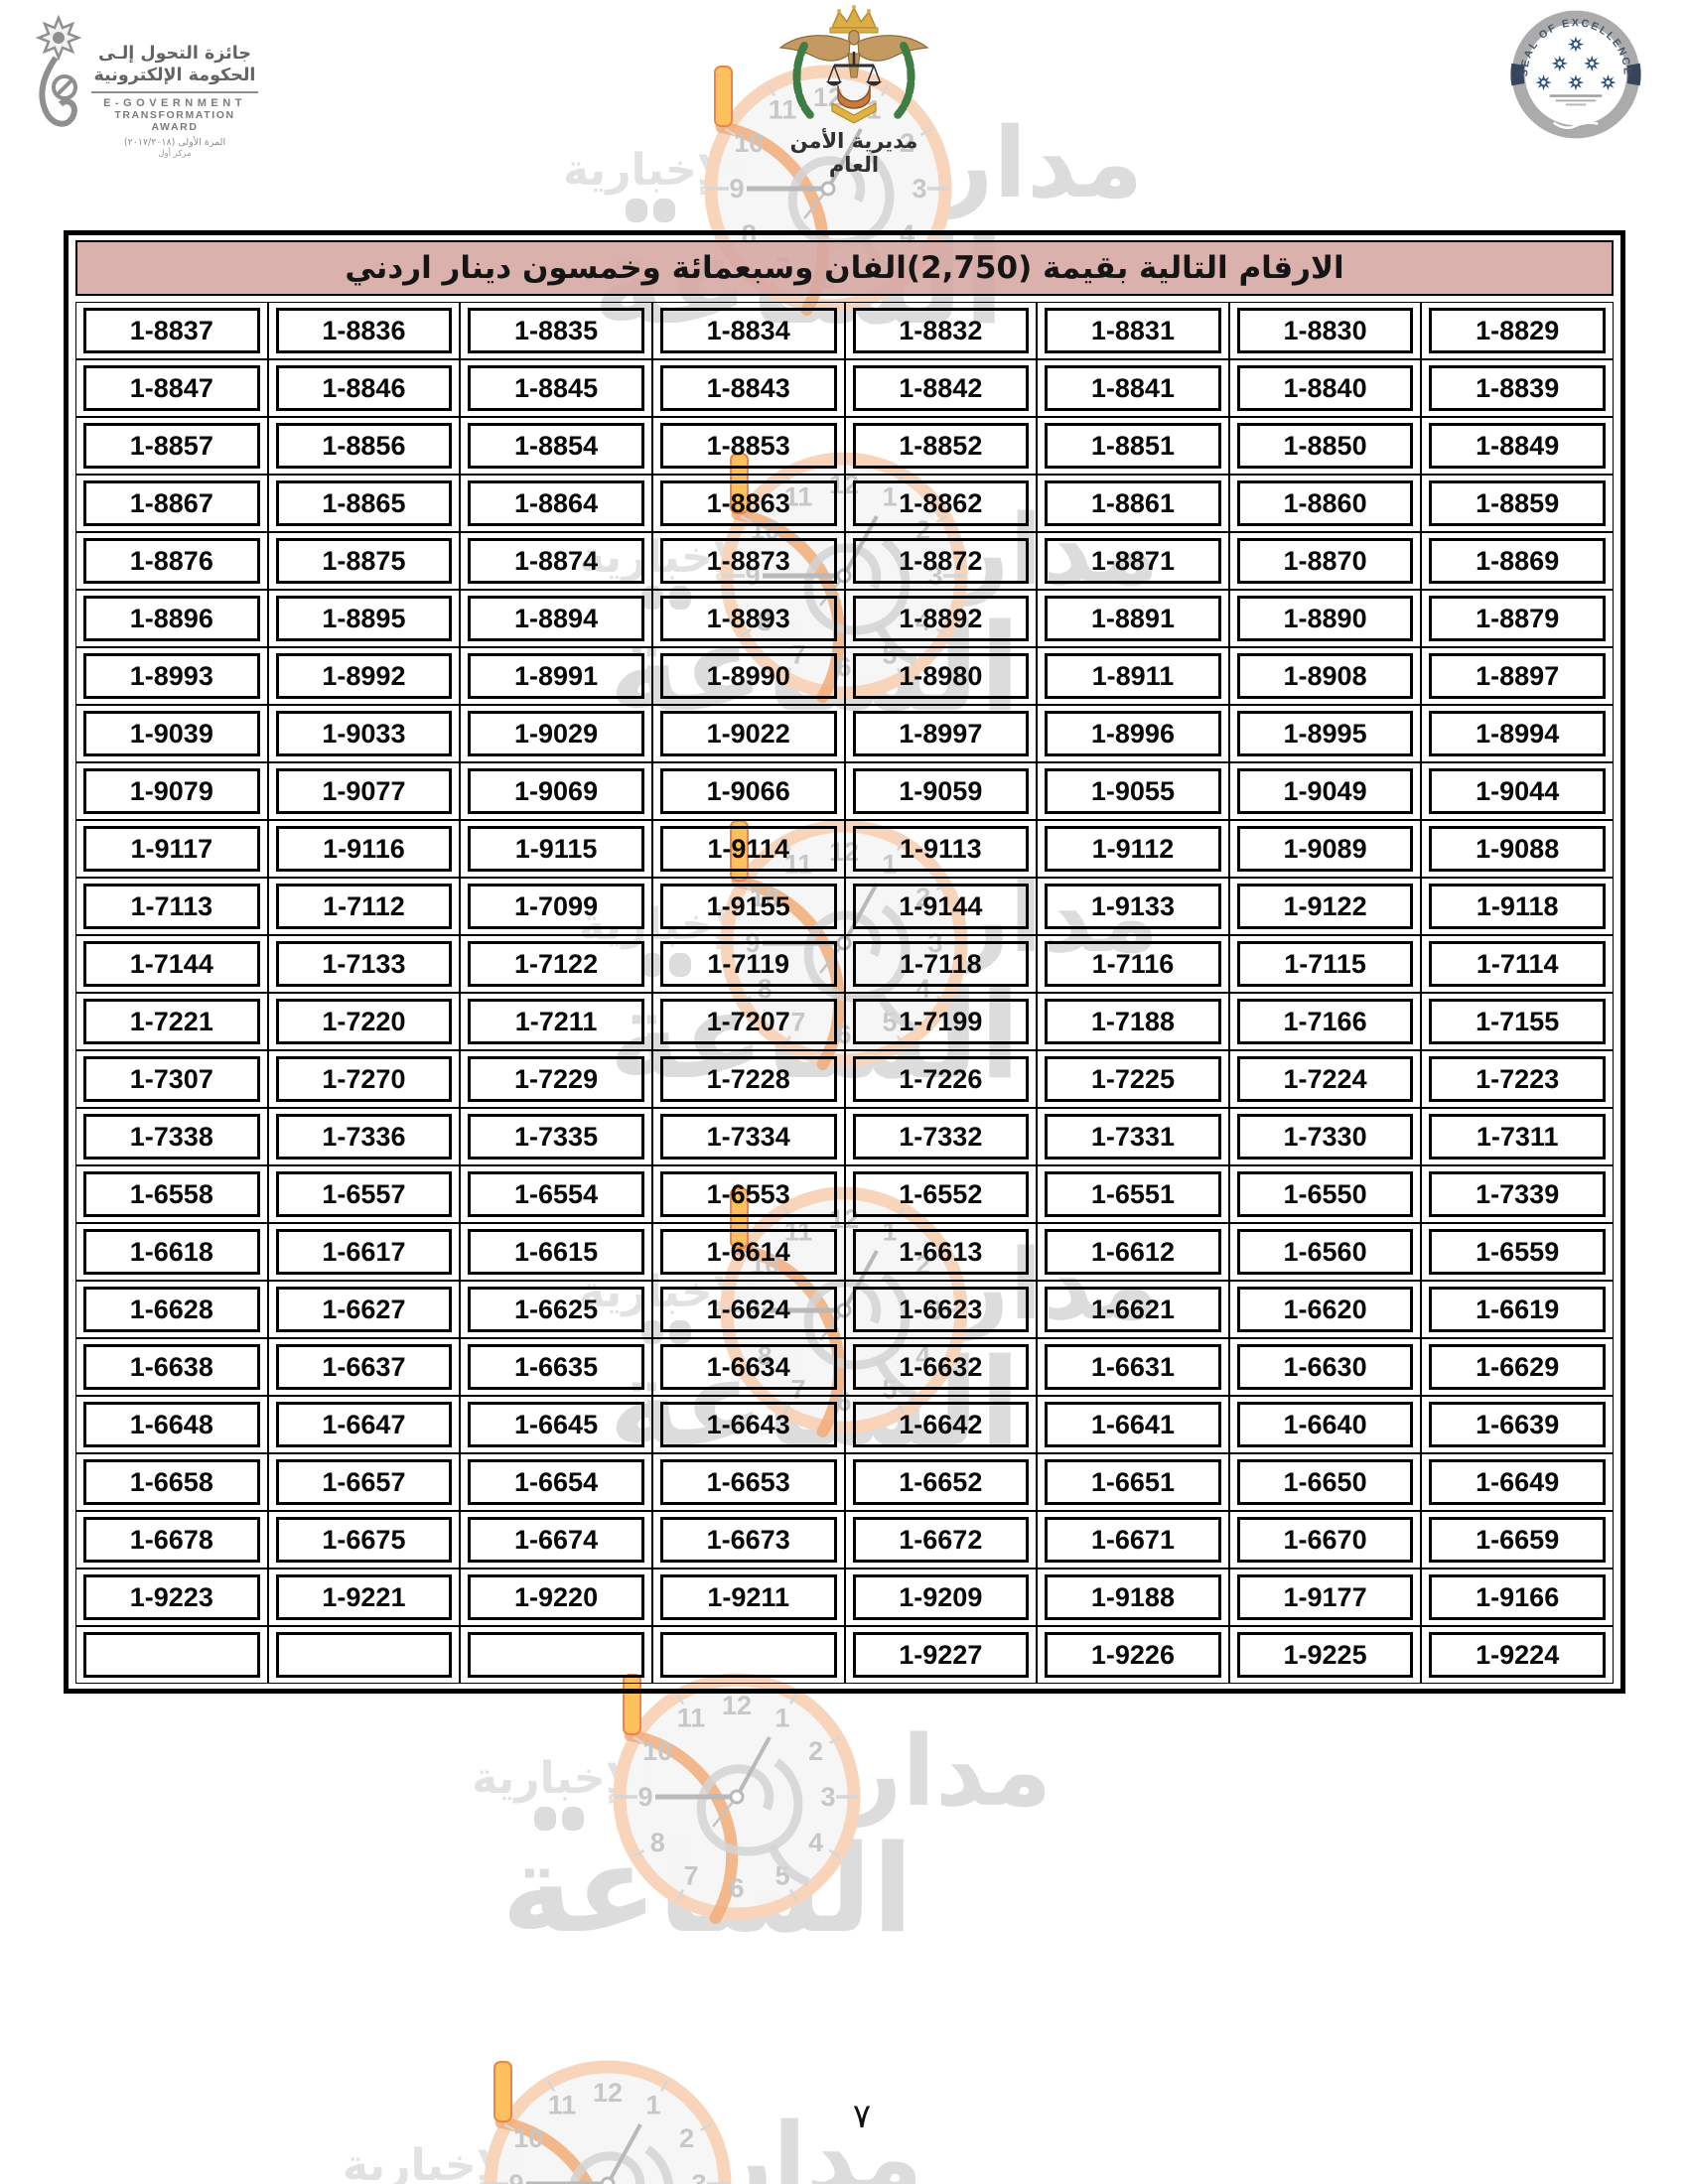 The height and width of the screenshot is (2184, 1688). Describe the element at coordinates (556, 676) in the screenshot. I see `serial-number: 1-8991` at that location.